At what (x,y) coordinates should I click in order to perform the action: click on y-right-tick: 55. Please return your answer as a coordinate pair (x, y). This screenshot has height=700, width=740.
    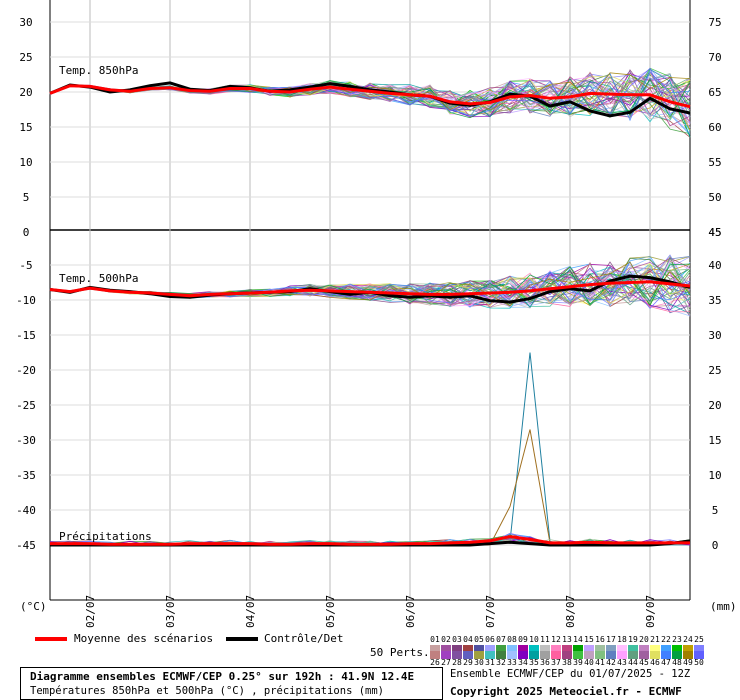
    Looking at the image, I should click on (714, 162).